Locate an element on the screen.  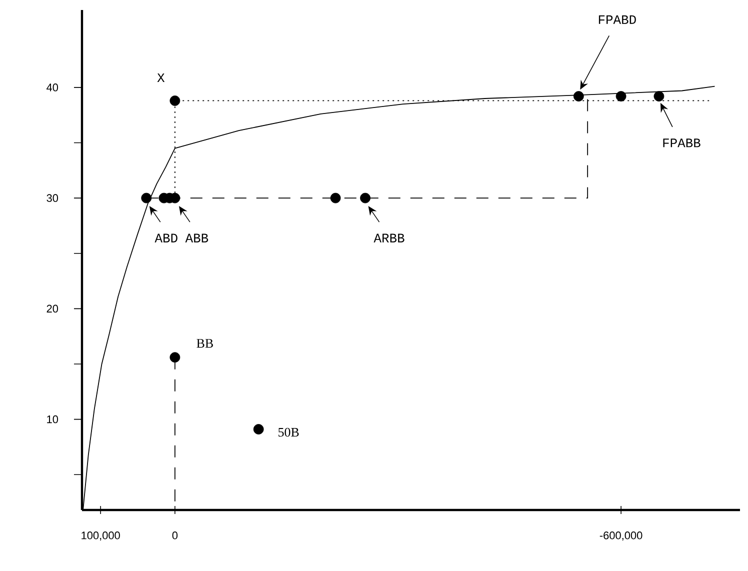
annotation: ARBB is located at coordinates (389, 238).